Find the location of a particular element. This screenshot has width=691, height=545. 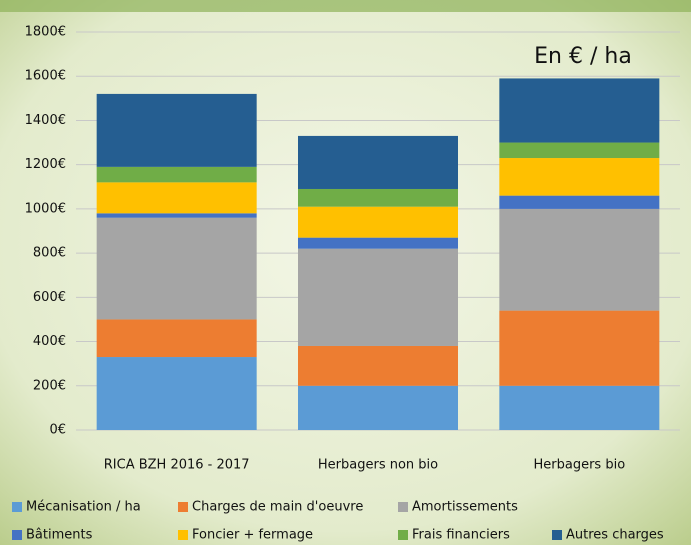

y-tick-label: 1200€ is located at coordinates (45, 164).